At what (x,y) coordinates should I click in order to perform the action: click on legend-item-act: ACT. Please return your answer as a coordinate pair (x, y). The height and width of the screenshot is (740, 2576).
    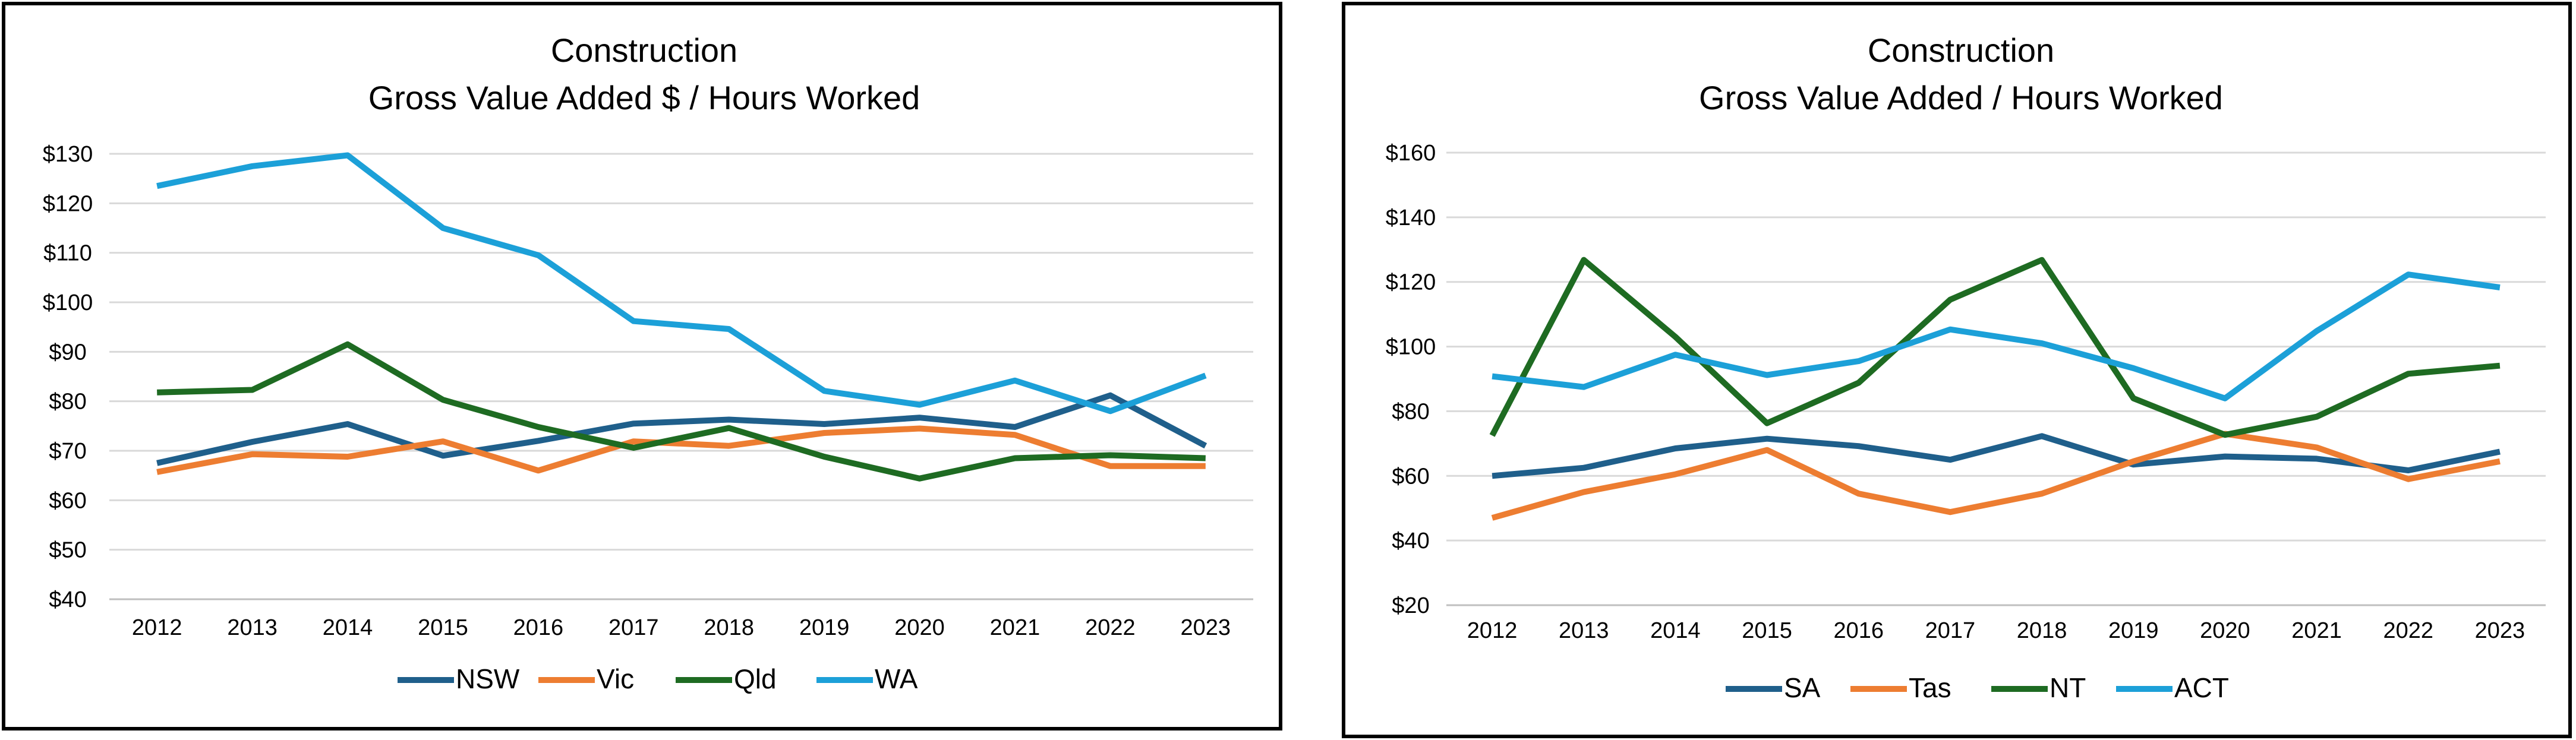
    Looking at the image, I should click on (2173, 687).